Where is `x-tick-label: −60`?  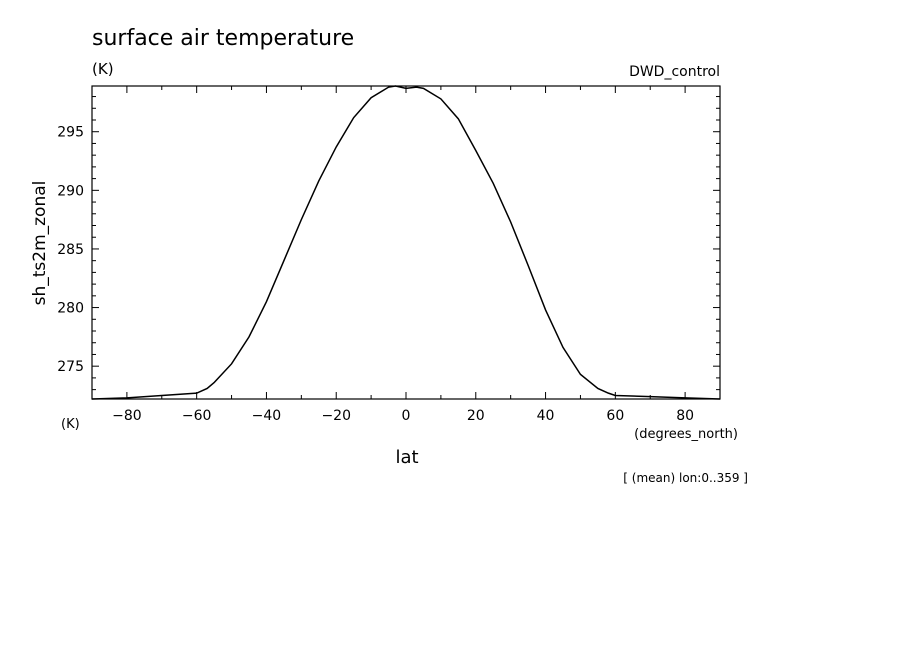 x-tick-label: −60 is located at coordinates (197, 416).